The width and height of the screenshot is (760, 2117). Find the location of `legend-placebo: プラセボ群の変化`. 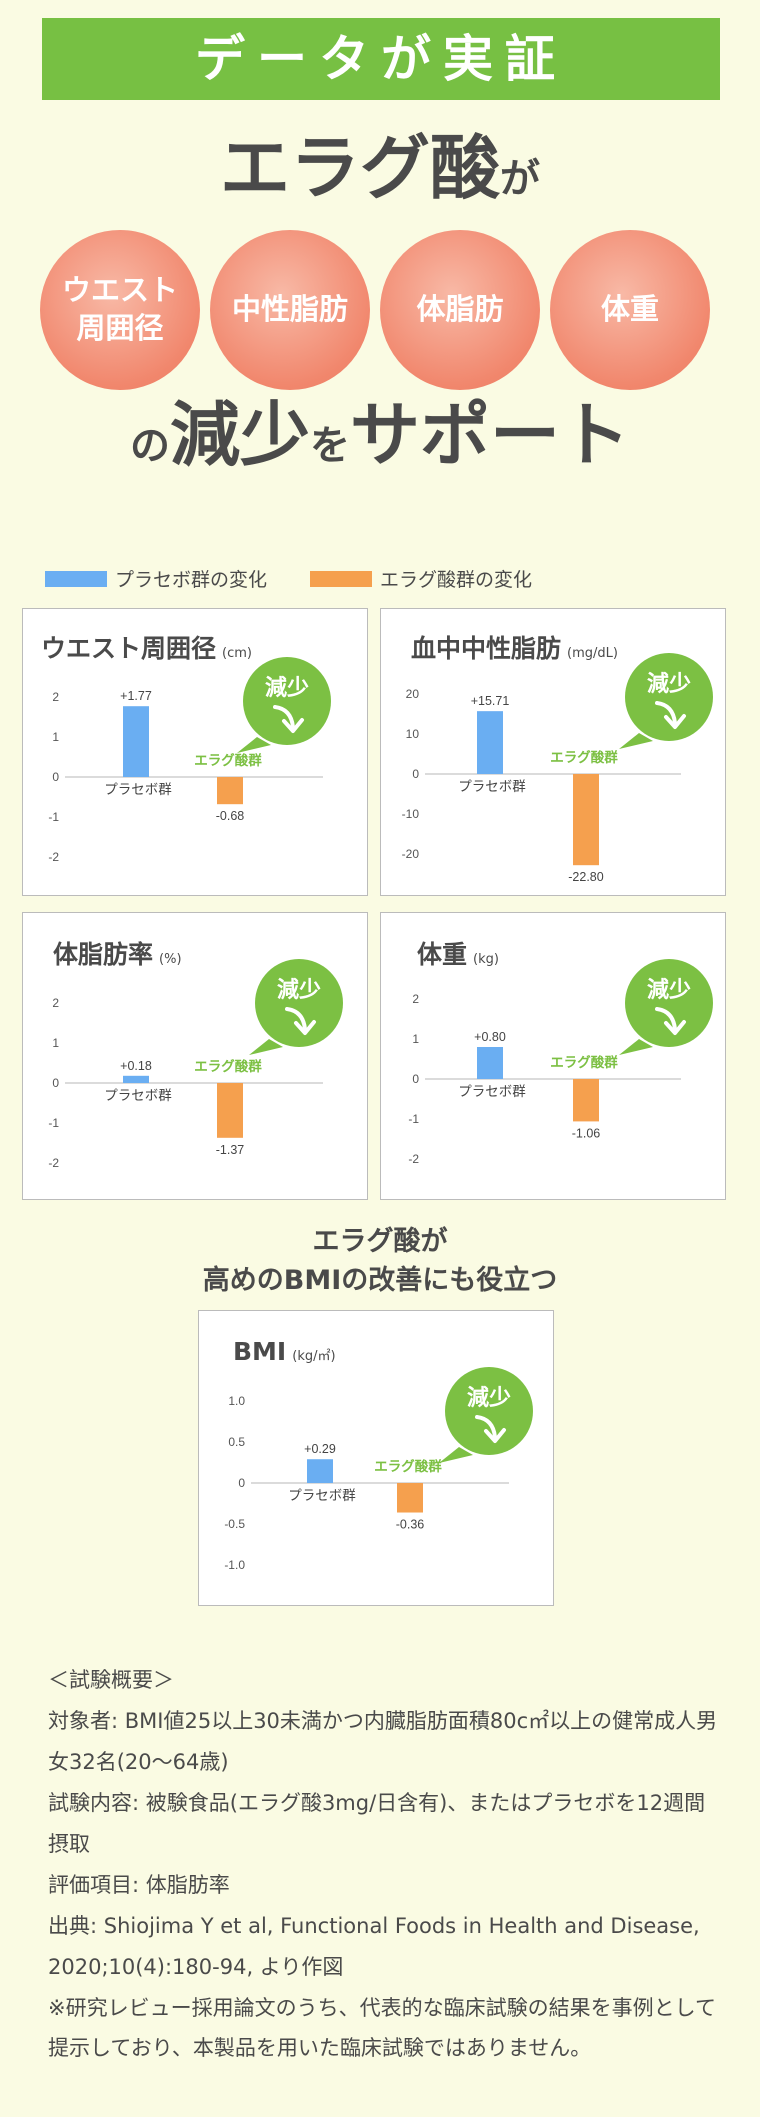

legend-placebo: プラセボ群の変化 is located at coordinates (156, 578).